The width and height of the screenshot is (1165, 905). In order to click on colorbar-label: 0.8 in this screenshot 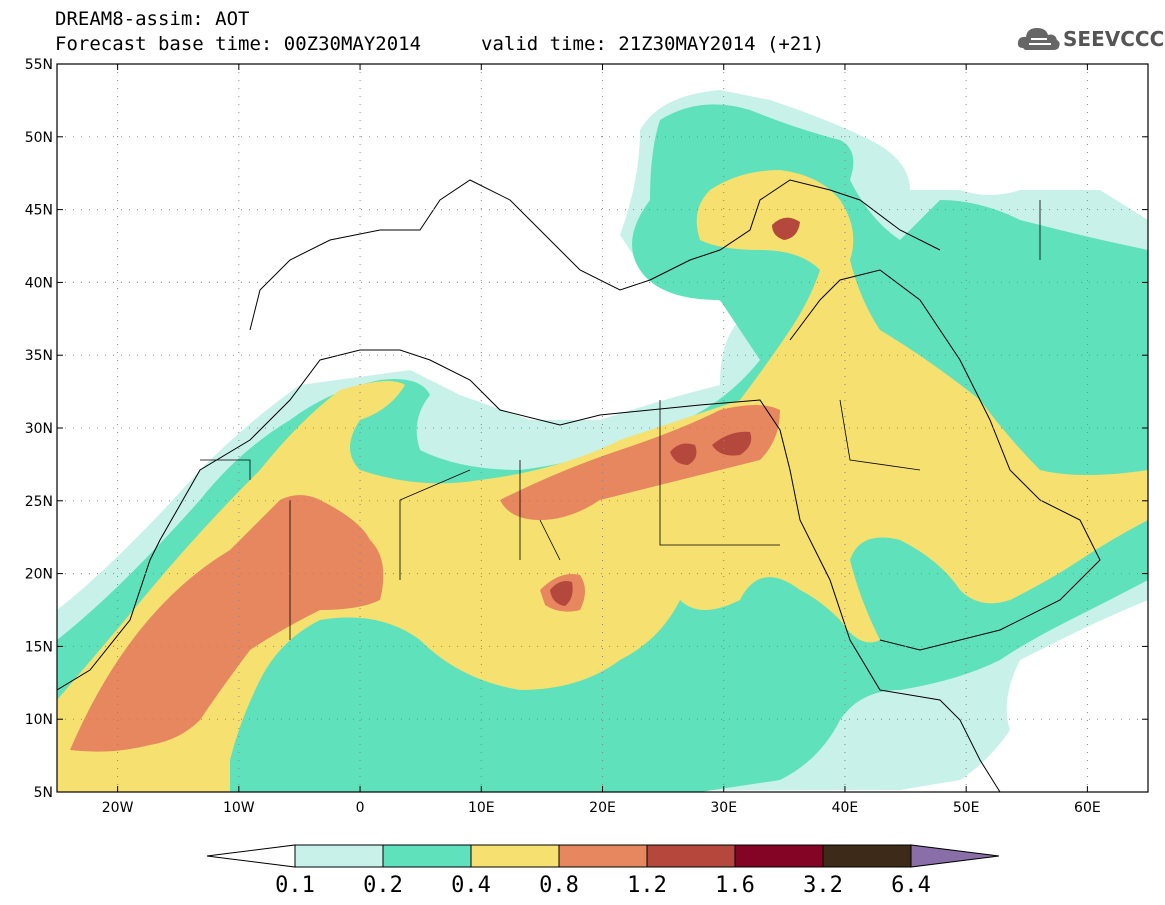, I will do `click(559, 885)`.